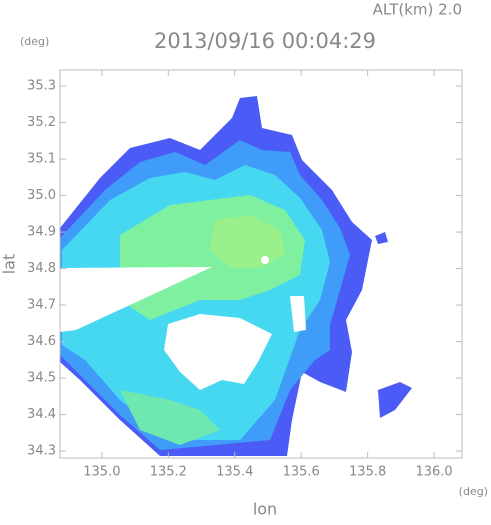  I want to click on echo-cell, so click(395, 400).